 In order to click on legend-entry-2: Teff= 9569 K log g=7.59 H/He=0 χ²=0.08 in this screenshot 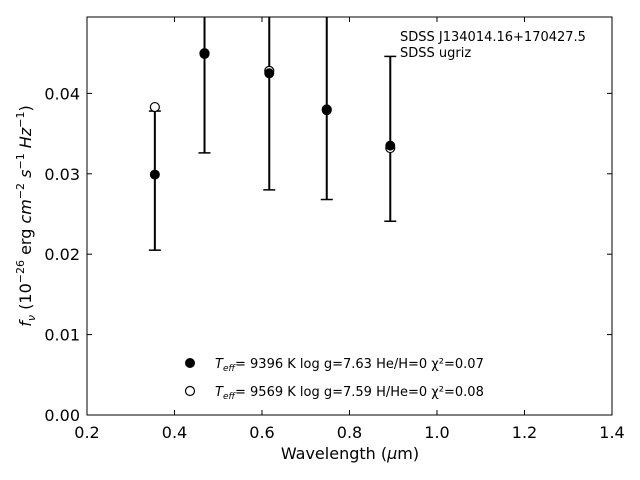, I will do `click(349, 393)`.